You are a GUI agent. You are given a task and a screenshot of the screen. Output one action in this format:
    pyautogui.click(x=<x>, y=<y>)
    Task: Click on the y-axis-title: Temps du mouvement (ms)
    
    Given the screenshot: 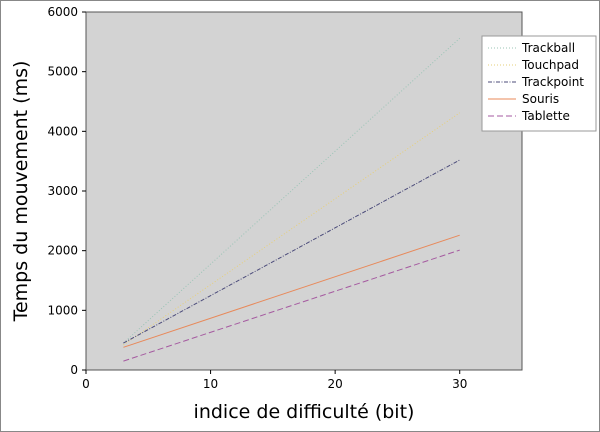 What is the action you would take?
    pyautogui.click(x=21, y=192)
    